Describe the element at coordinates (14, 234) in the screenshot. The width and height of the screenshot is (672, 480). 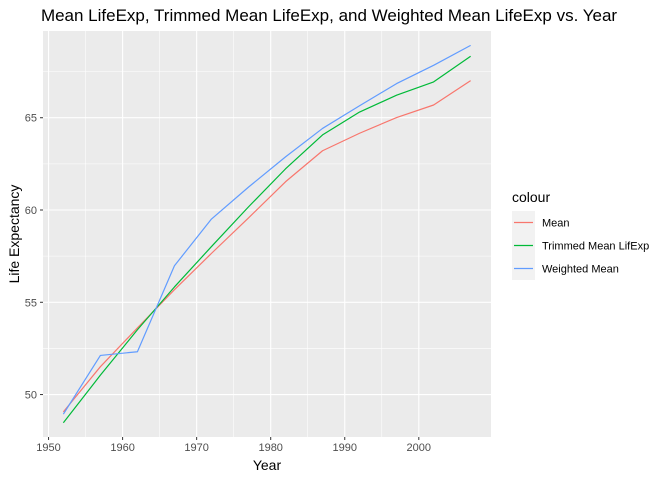
I see `y-axis-title: Life Expectancy` at that location.